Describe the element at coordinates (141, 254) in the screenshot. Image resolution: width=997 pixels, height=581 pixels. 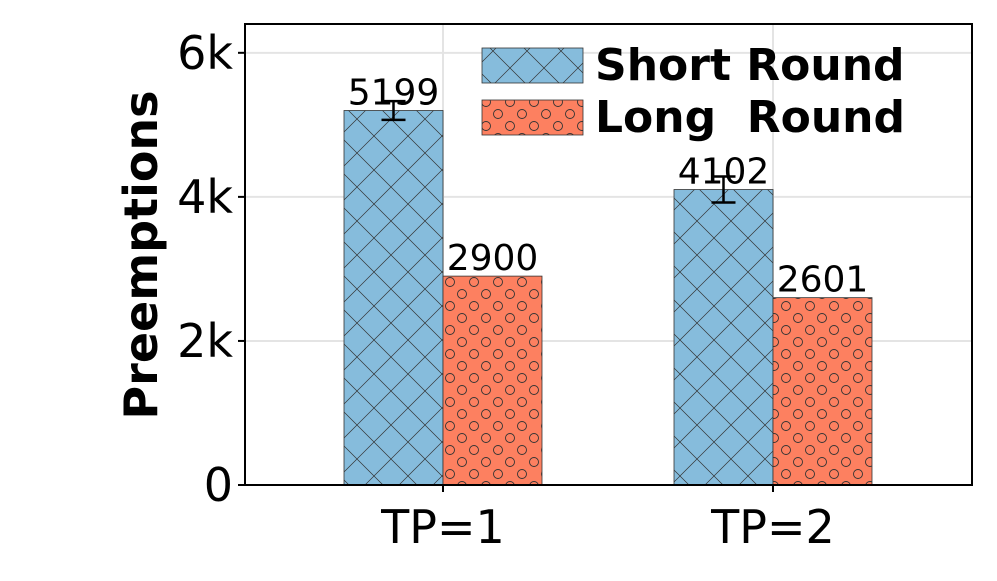
I see `y-axis-label: Preemptions` at that location.